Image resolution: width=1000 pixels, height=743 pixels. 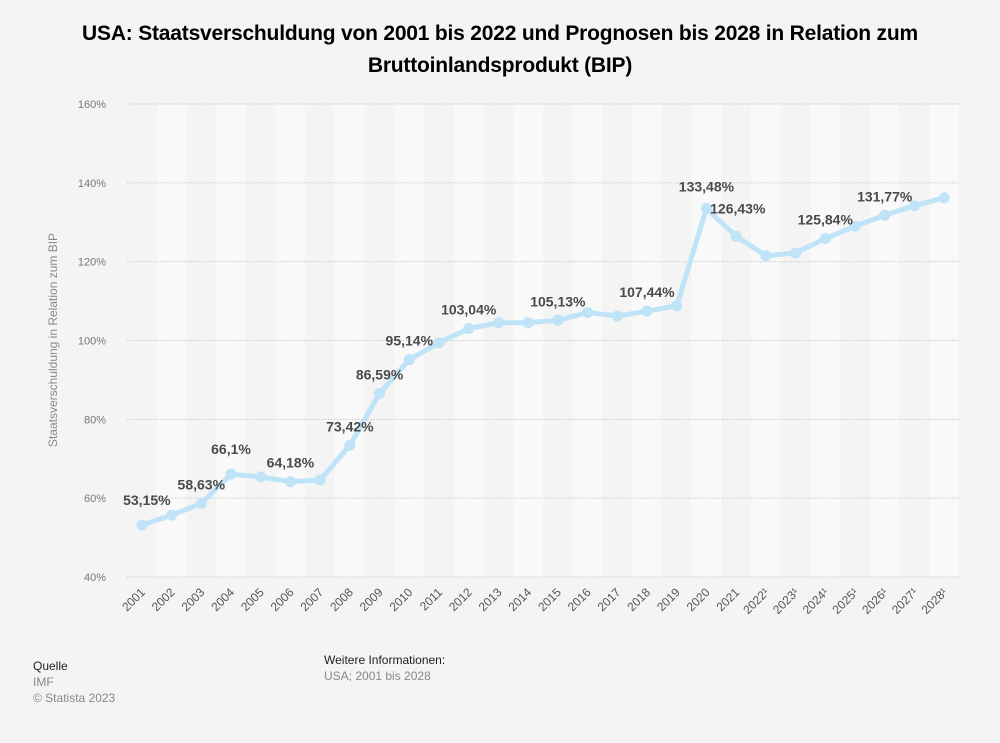 I want to click on x-tick-label: 2003, so click(x=193, y=599).